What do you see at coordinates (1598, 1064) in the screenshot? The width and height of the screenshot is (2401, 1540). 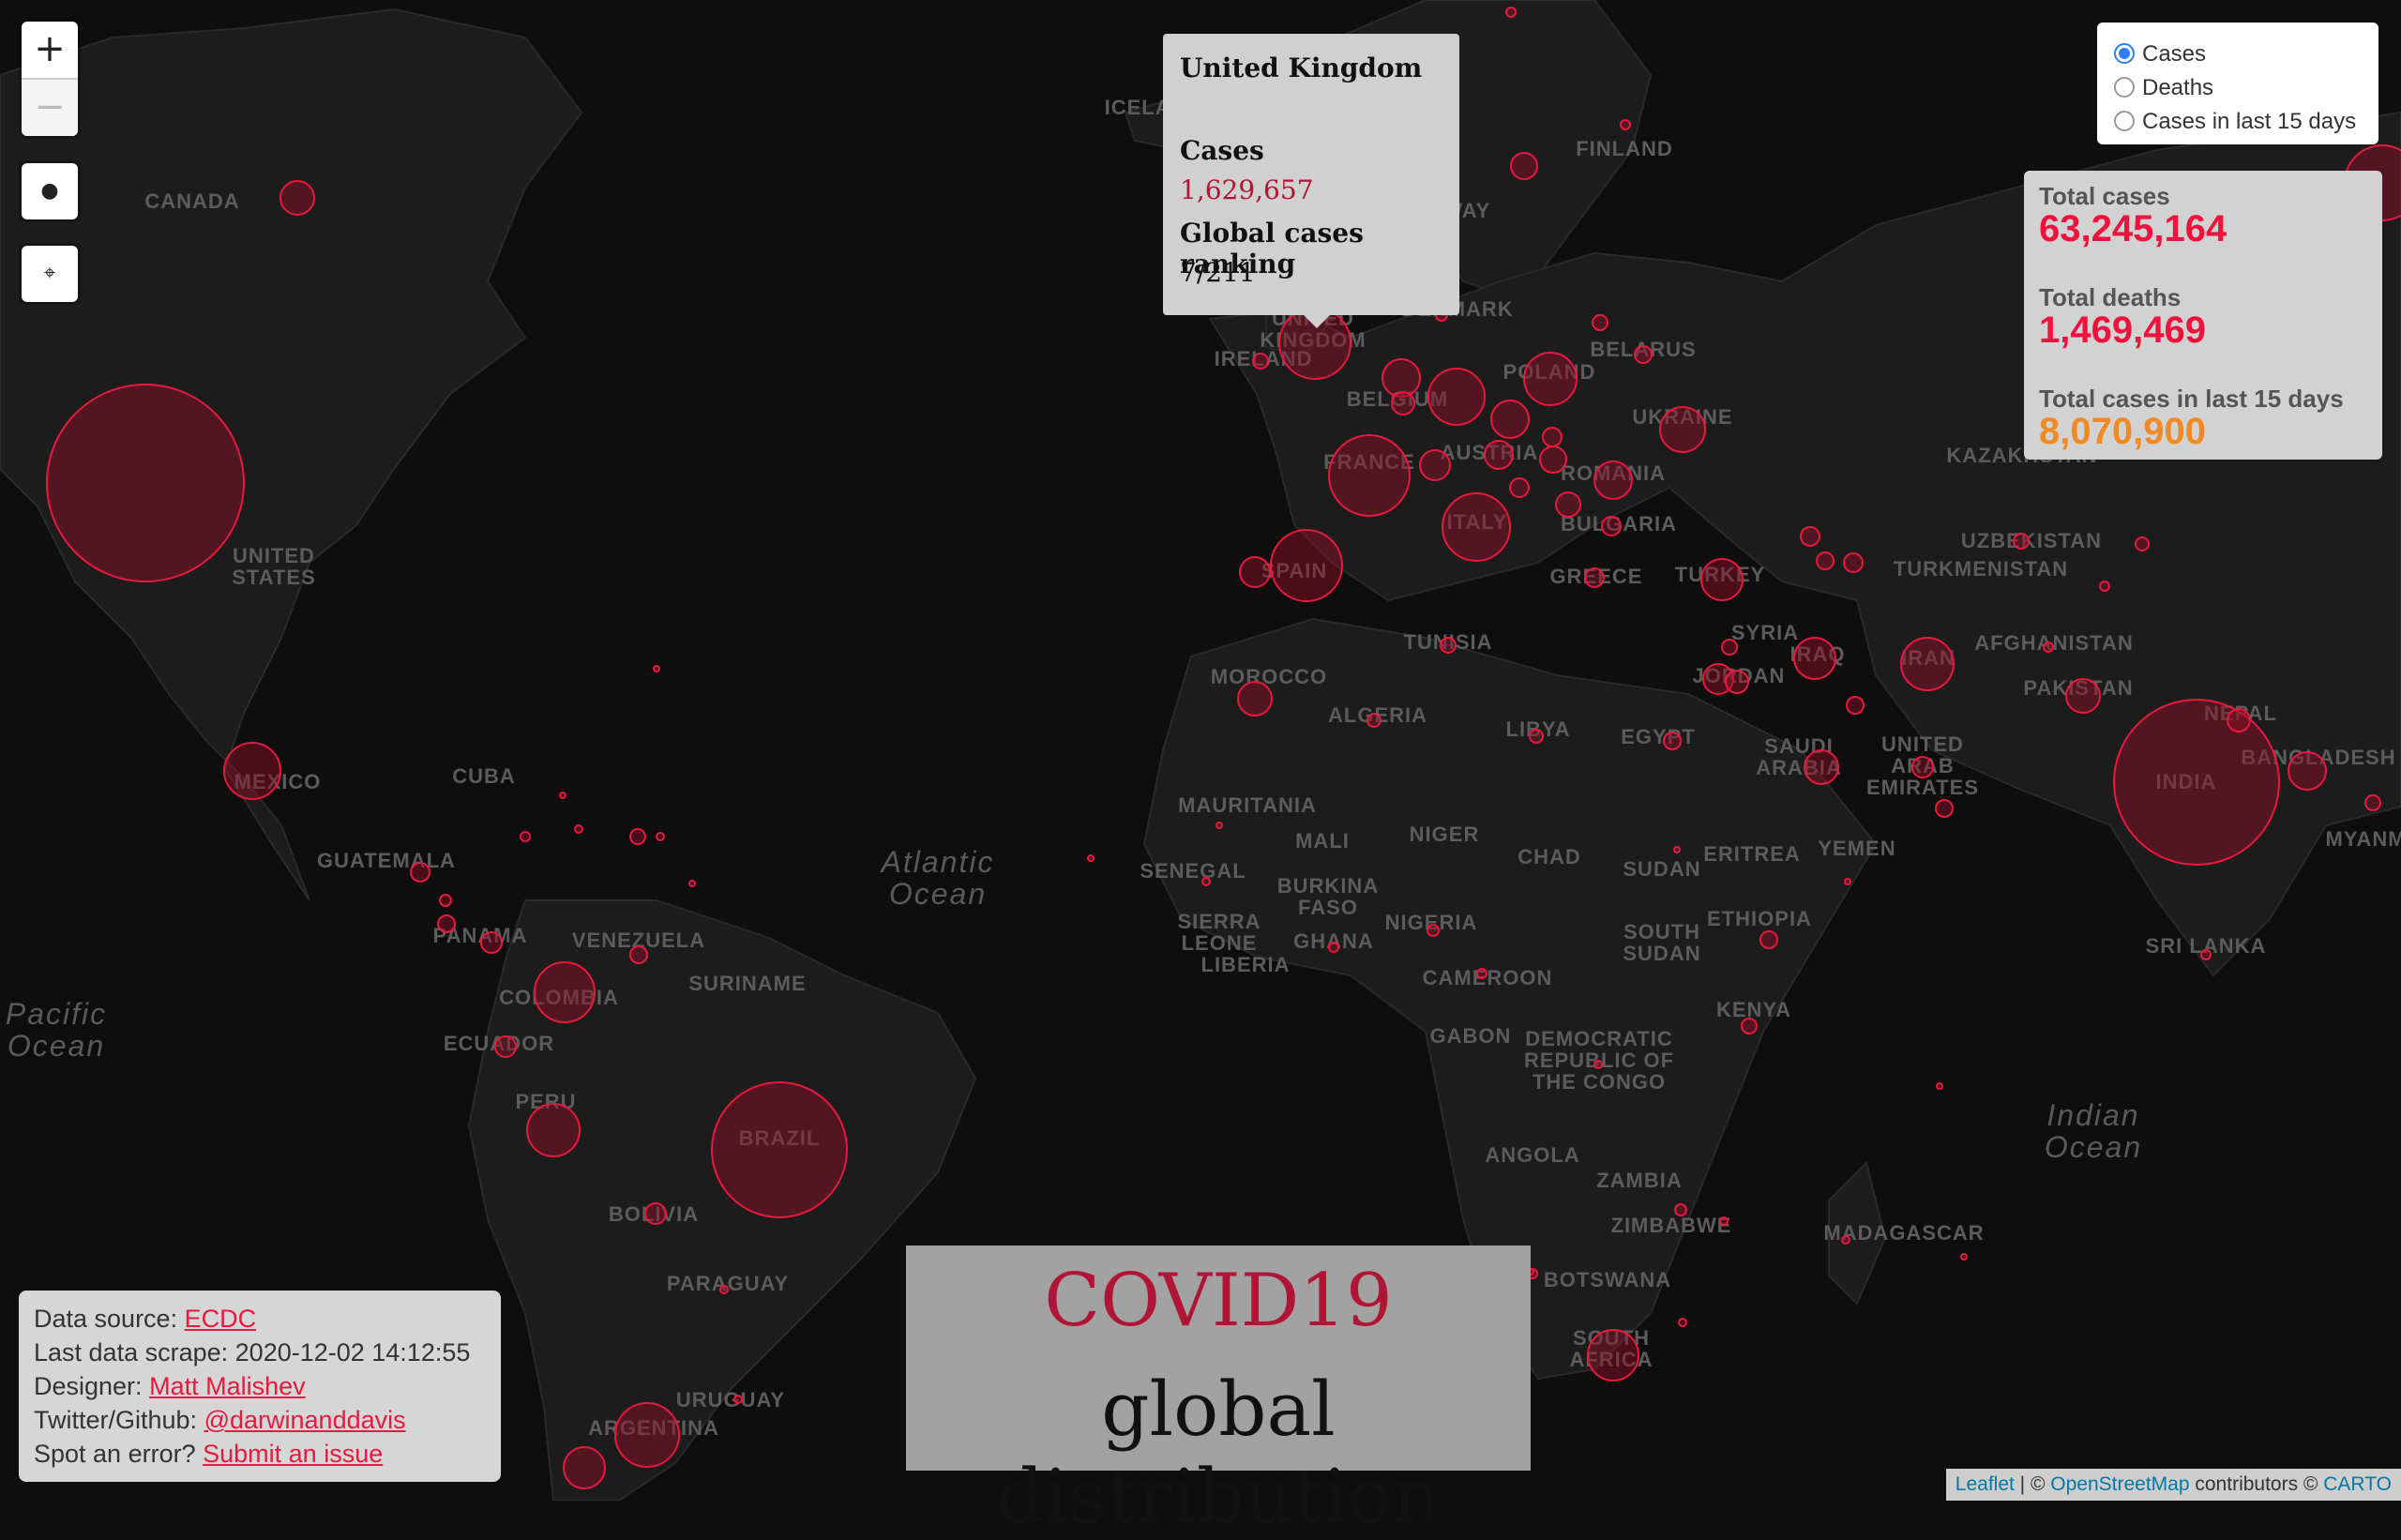 I see `bubble-congo` at bounding box center [1598, 1064].